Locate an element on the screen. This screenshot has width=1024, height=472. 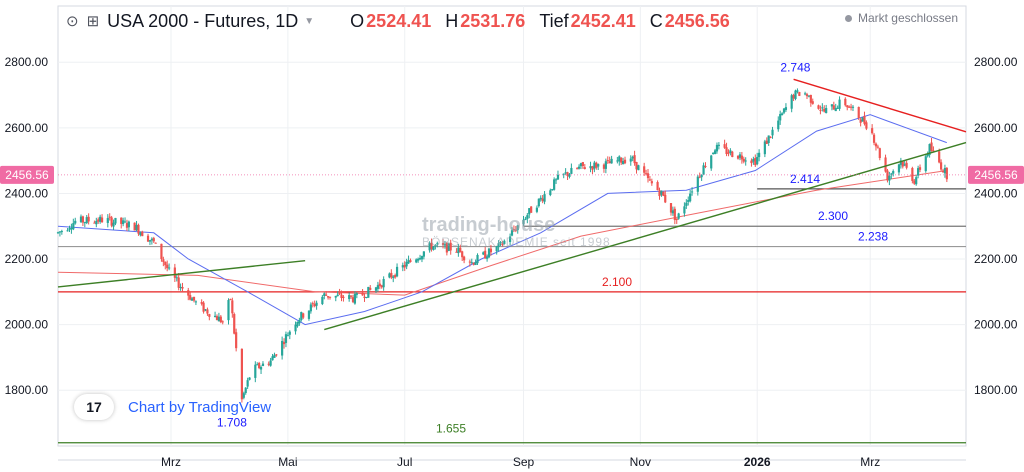
add-symbol-icon: ⊞ is located at coordinates (93, 21).